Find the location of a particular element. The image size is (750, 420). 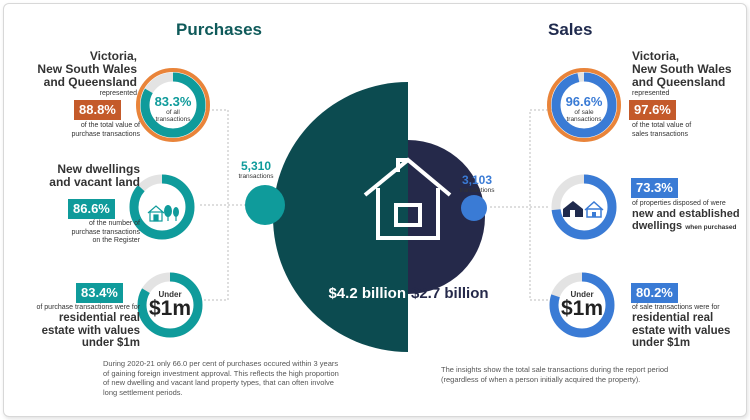

purchases-ring-states-outer is located at coordinates (173, 105).